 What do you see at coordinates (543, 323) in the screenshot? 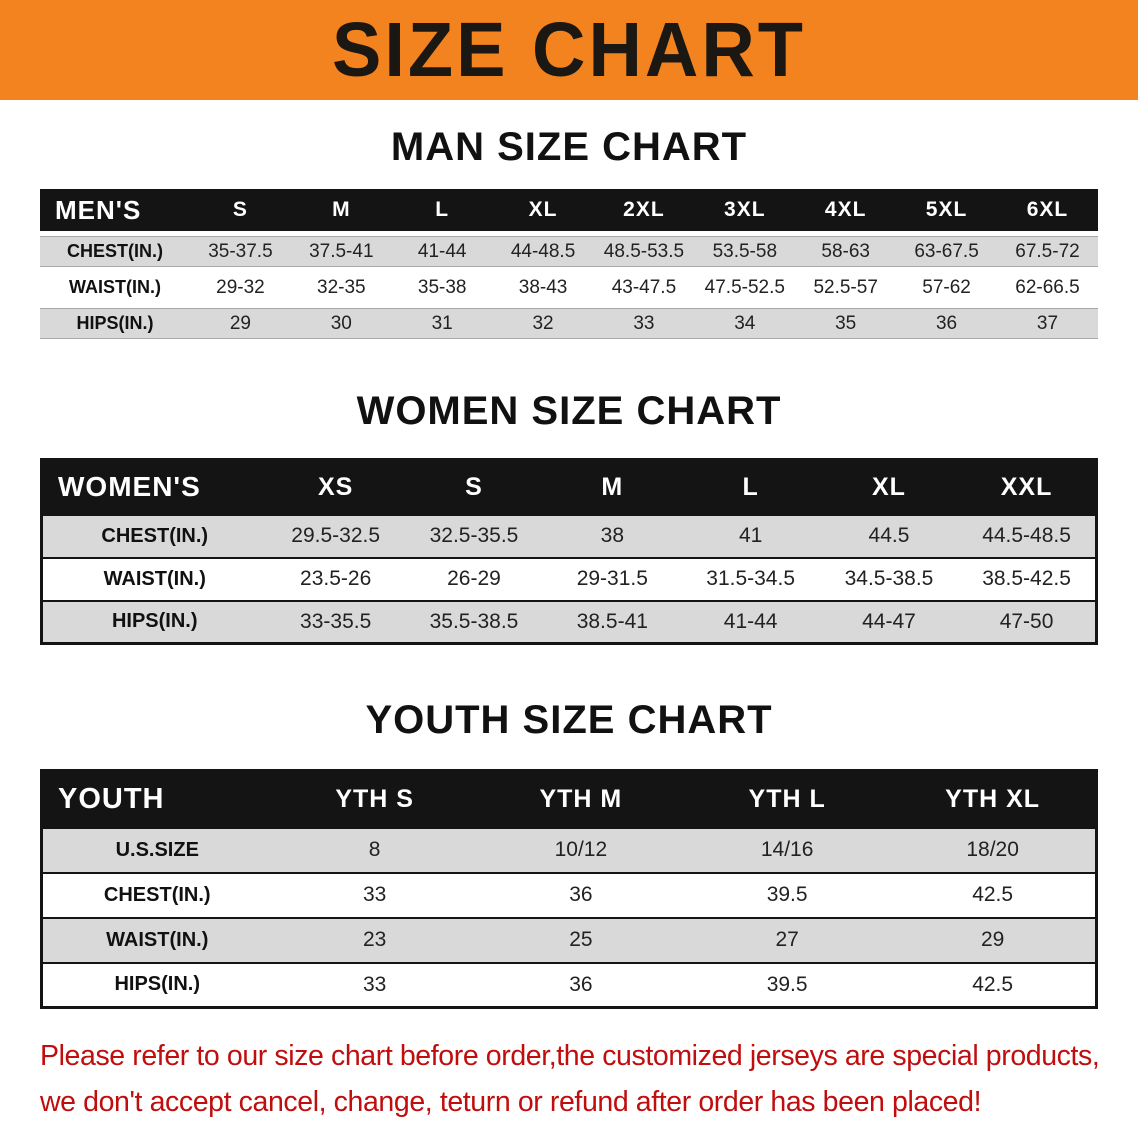
I see `measurement-value-cell: 32` at bounding box center [543, 323].